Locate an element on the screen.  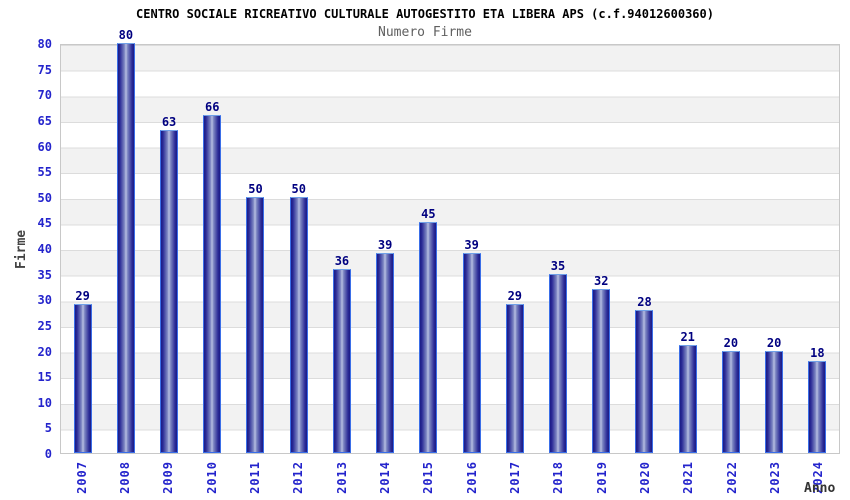
x-slot-2019: 2019 is located at coordinates (601, 480).